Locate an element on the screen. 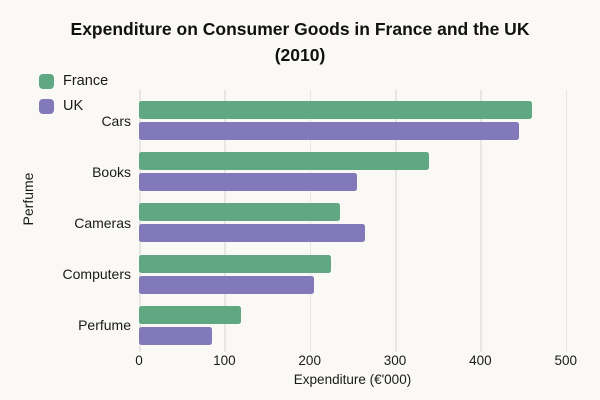 The image size is (600, 400). x-tick-300: 300 is located at coordinates (395, 360).